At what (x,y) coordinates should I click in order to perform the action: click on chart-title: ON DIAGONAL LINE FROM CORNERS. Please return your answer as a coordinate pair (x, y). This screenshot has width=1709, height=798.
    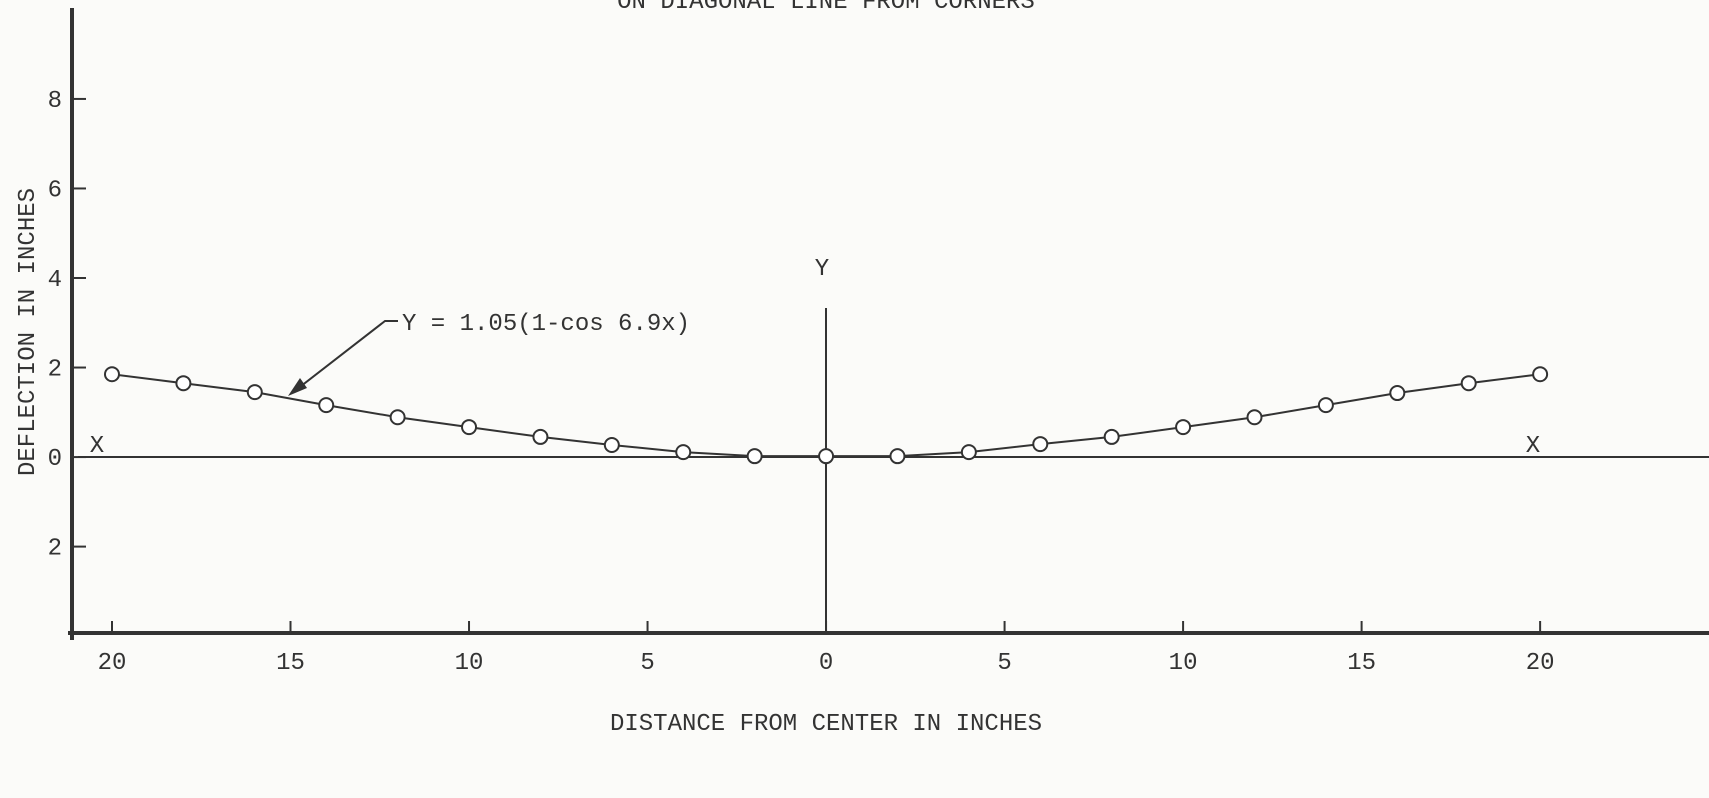
    Looking at the image, I should click on (826, 8).